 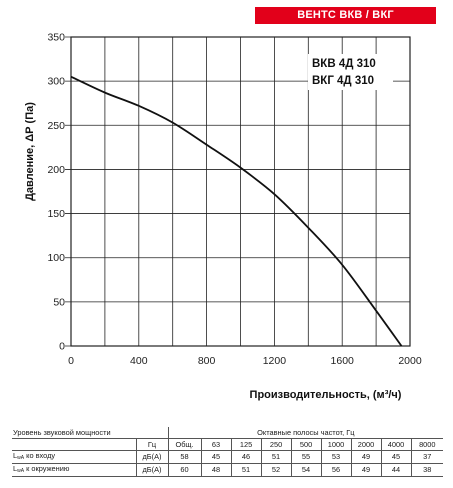 What do you see at coordinates (427, 470) in the screenshot?
I see `table-cell: 38` at bounding box center [427, 470].